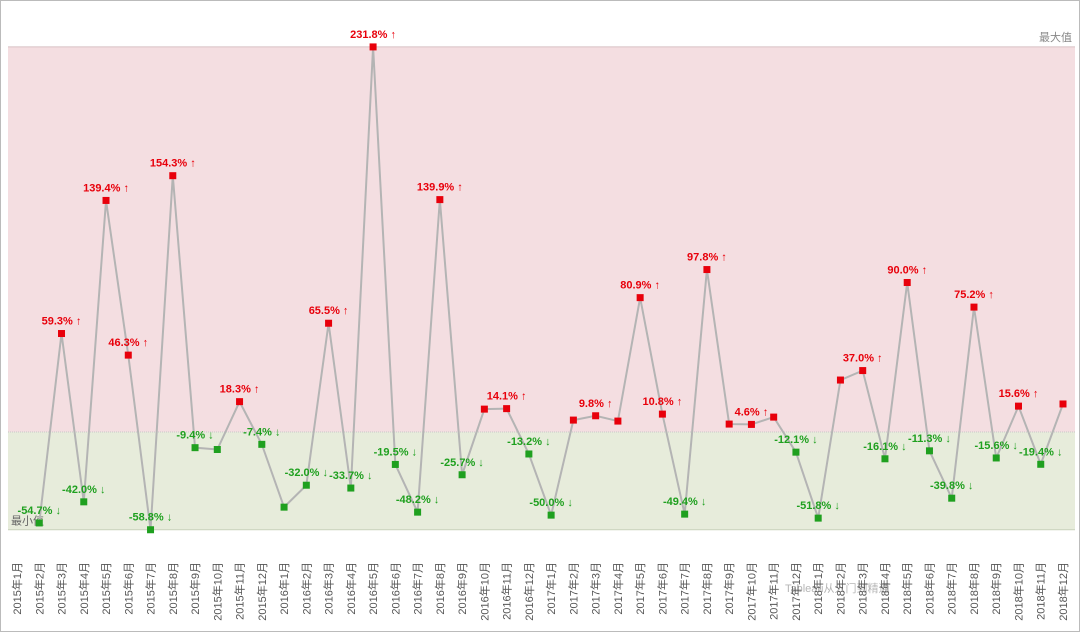 This screenshot has height=637, width=1080. Describe the element at coordinates (350, 476) in the screenshot. I see `value-label: -33.7% ↓` at that location.